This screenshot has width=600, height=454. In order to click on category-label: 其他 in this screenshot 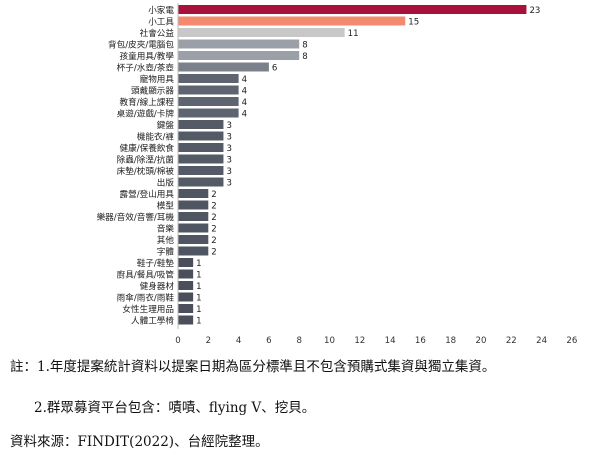, I will do `click(166, 240)`.